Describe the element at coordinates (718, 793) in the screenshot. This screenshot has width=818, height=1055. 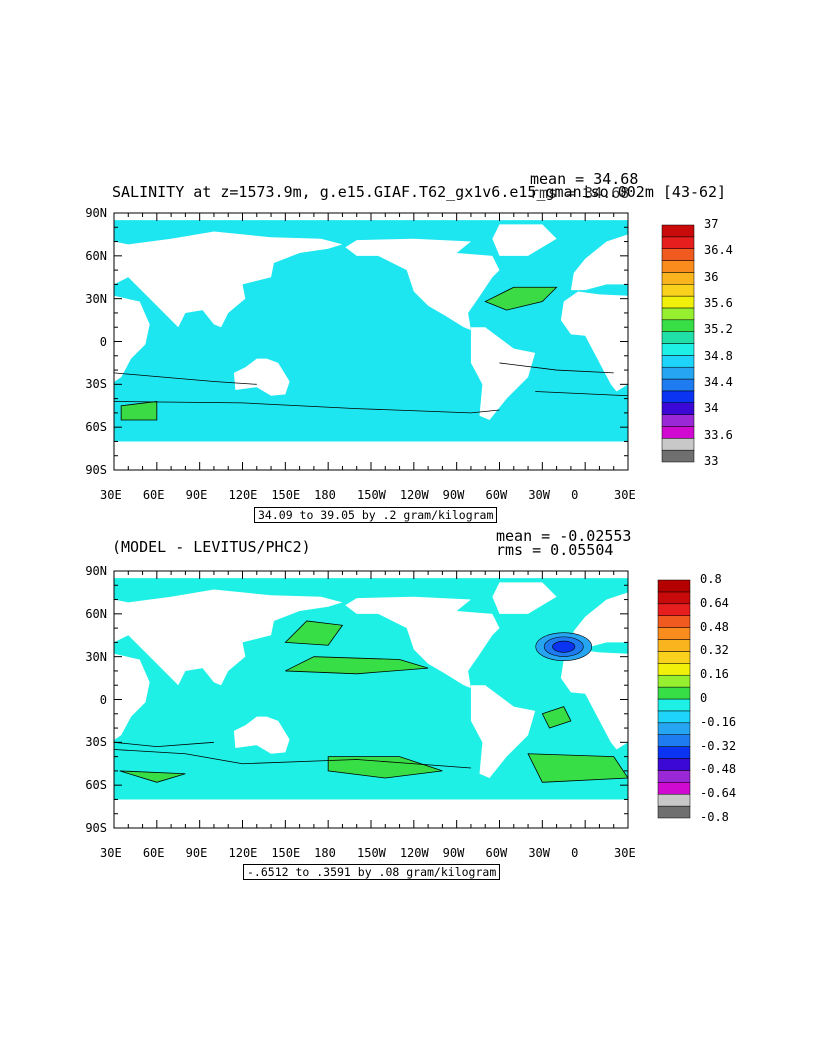
I see `colorbar-label: -0.64` at that location.